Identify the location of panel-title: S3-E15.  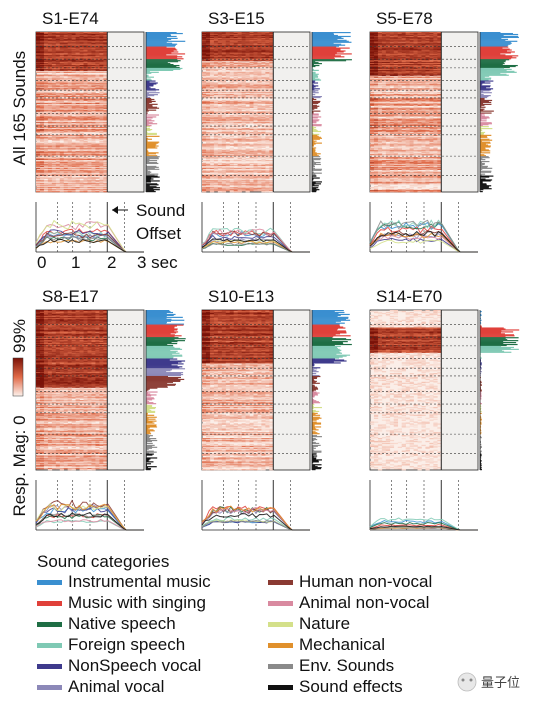
(236, 18).